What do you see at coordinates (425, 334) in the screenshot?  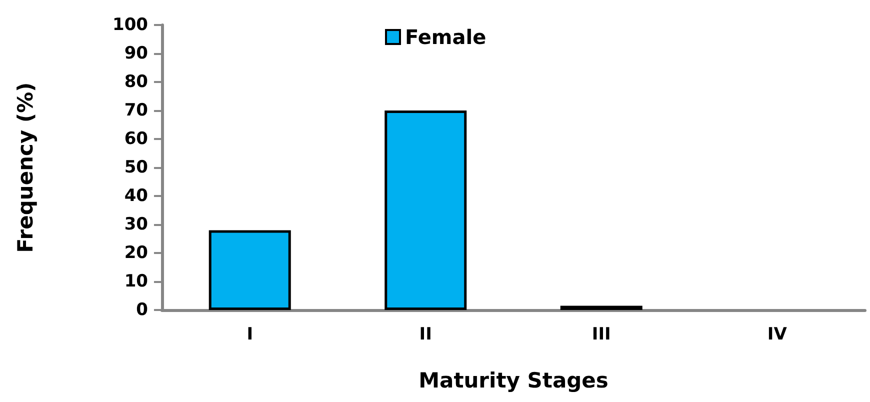 I see `x-tick-label: II` at bounding box center [425, 334].